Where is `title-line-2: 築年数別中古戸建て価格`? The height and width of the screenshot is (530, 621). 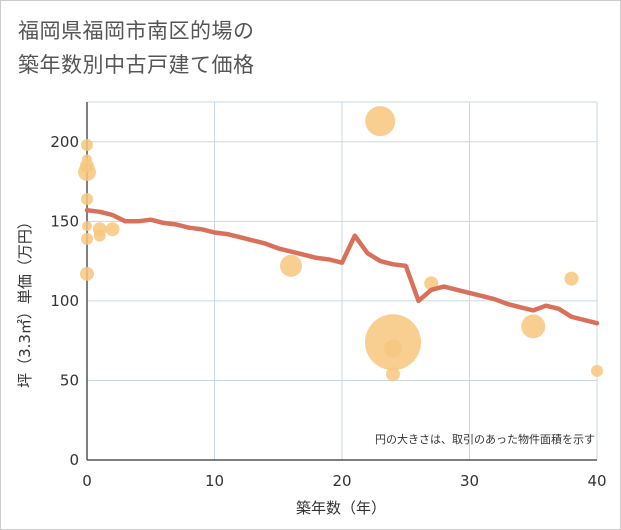
title-line-2: 築年数別中古戸建て価格 is located at coordinates (136, 65).